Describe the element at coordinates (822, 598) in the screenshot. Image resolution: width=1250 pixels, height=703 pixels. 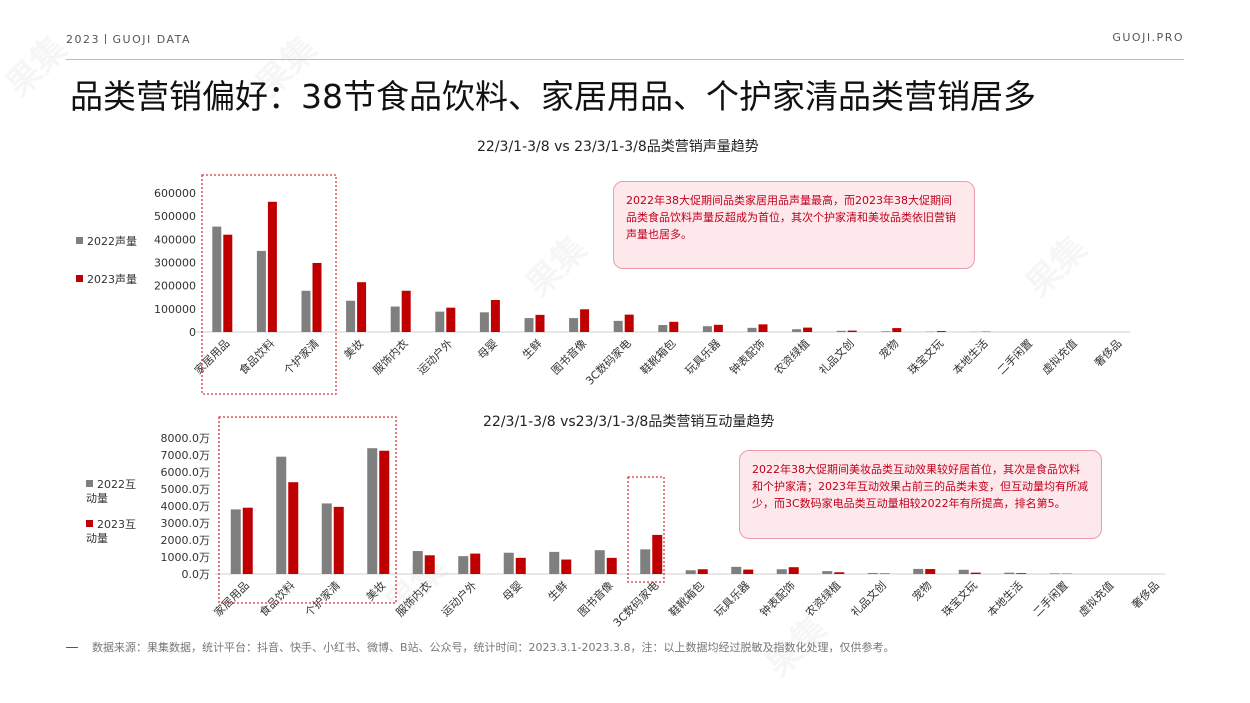
I see `x-category-label: 农资绿植` at that location.